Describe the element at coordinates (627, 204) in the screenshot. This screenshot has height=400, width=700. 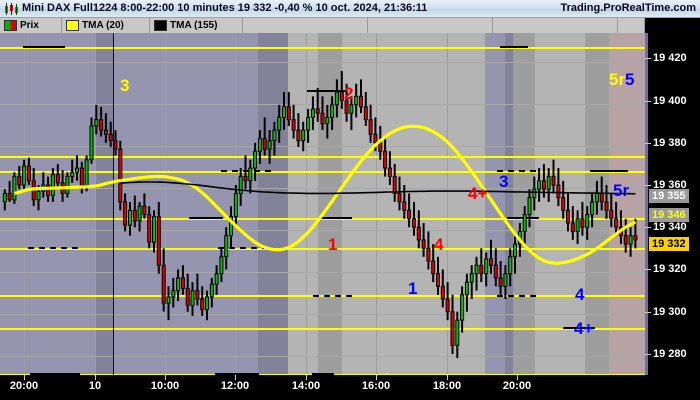
I see `current-band` at that location.